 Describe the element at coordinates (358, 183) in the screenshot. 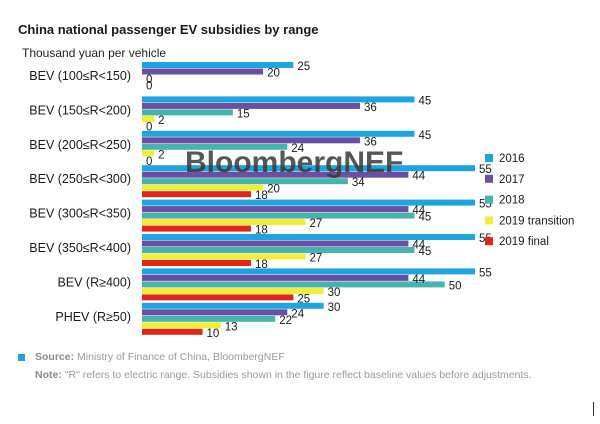

I see `data-label: 34` at that location.